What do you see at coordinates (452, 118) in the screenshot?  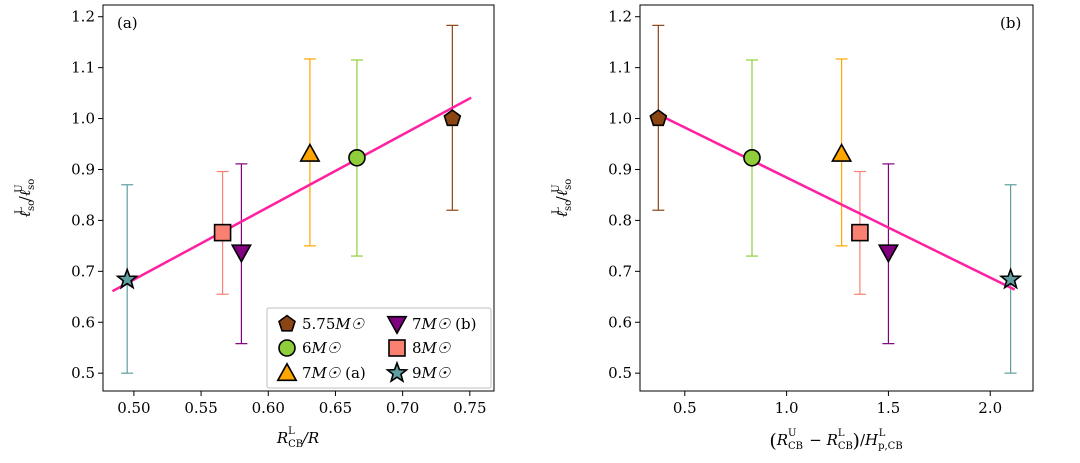 I see `panel-a-marker-5-75m` at bounding box center [452, 118].